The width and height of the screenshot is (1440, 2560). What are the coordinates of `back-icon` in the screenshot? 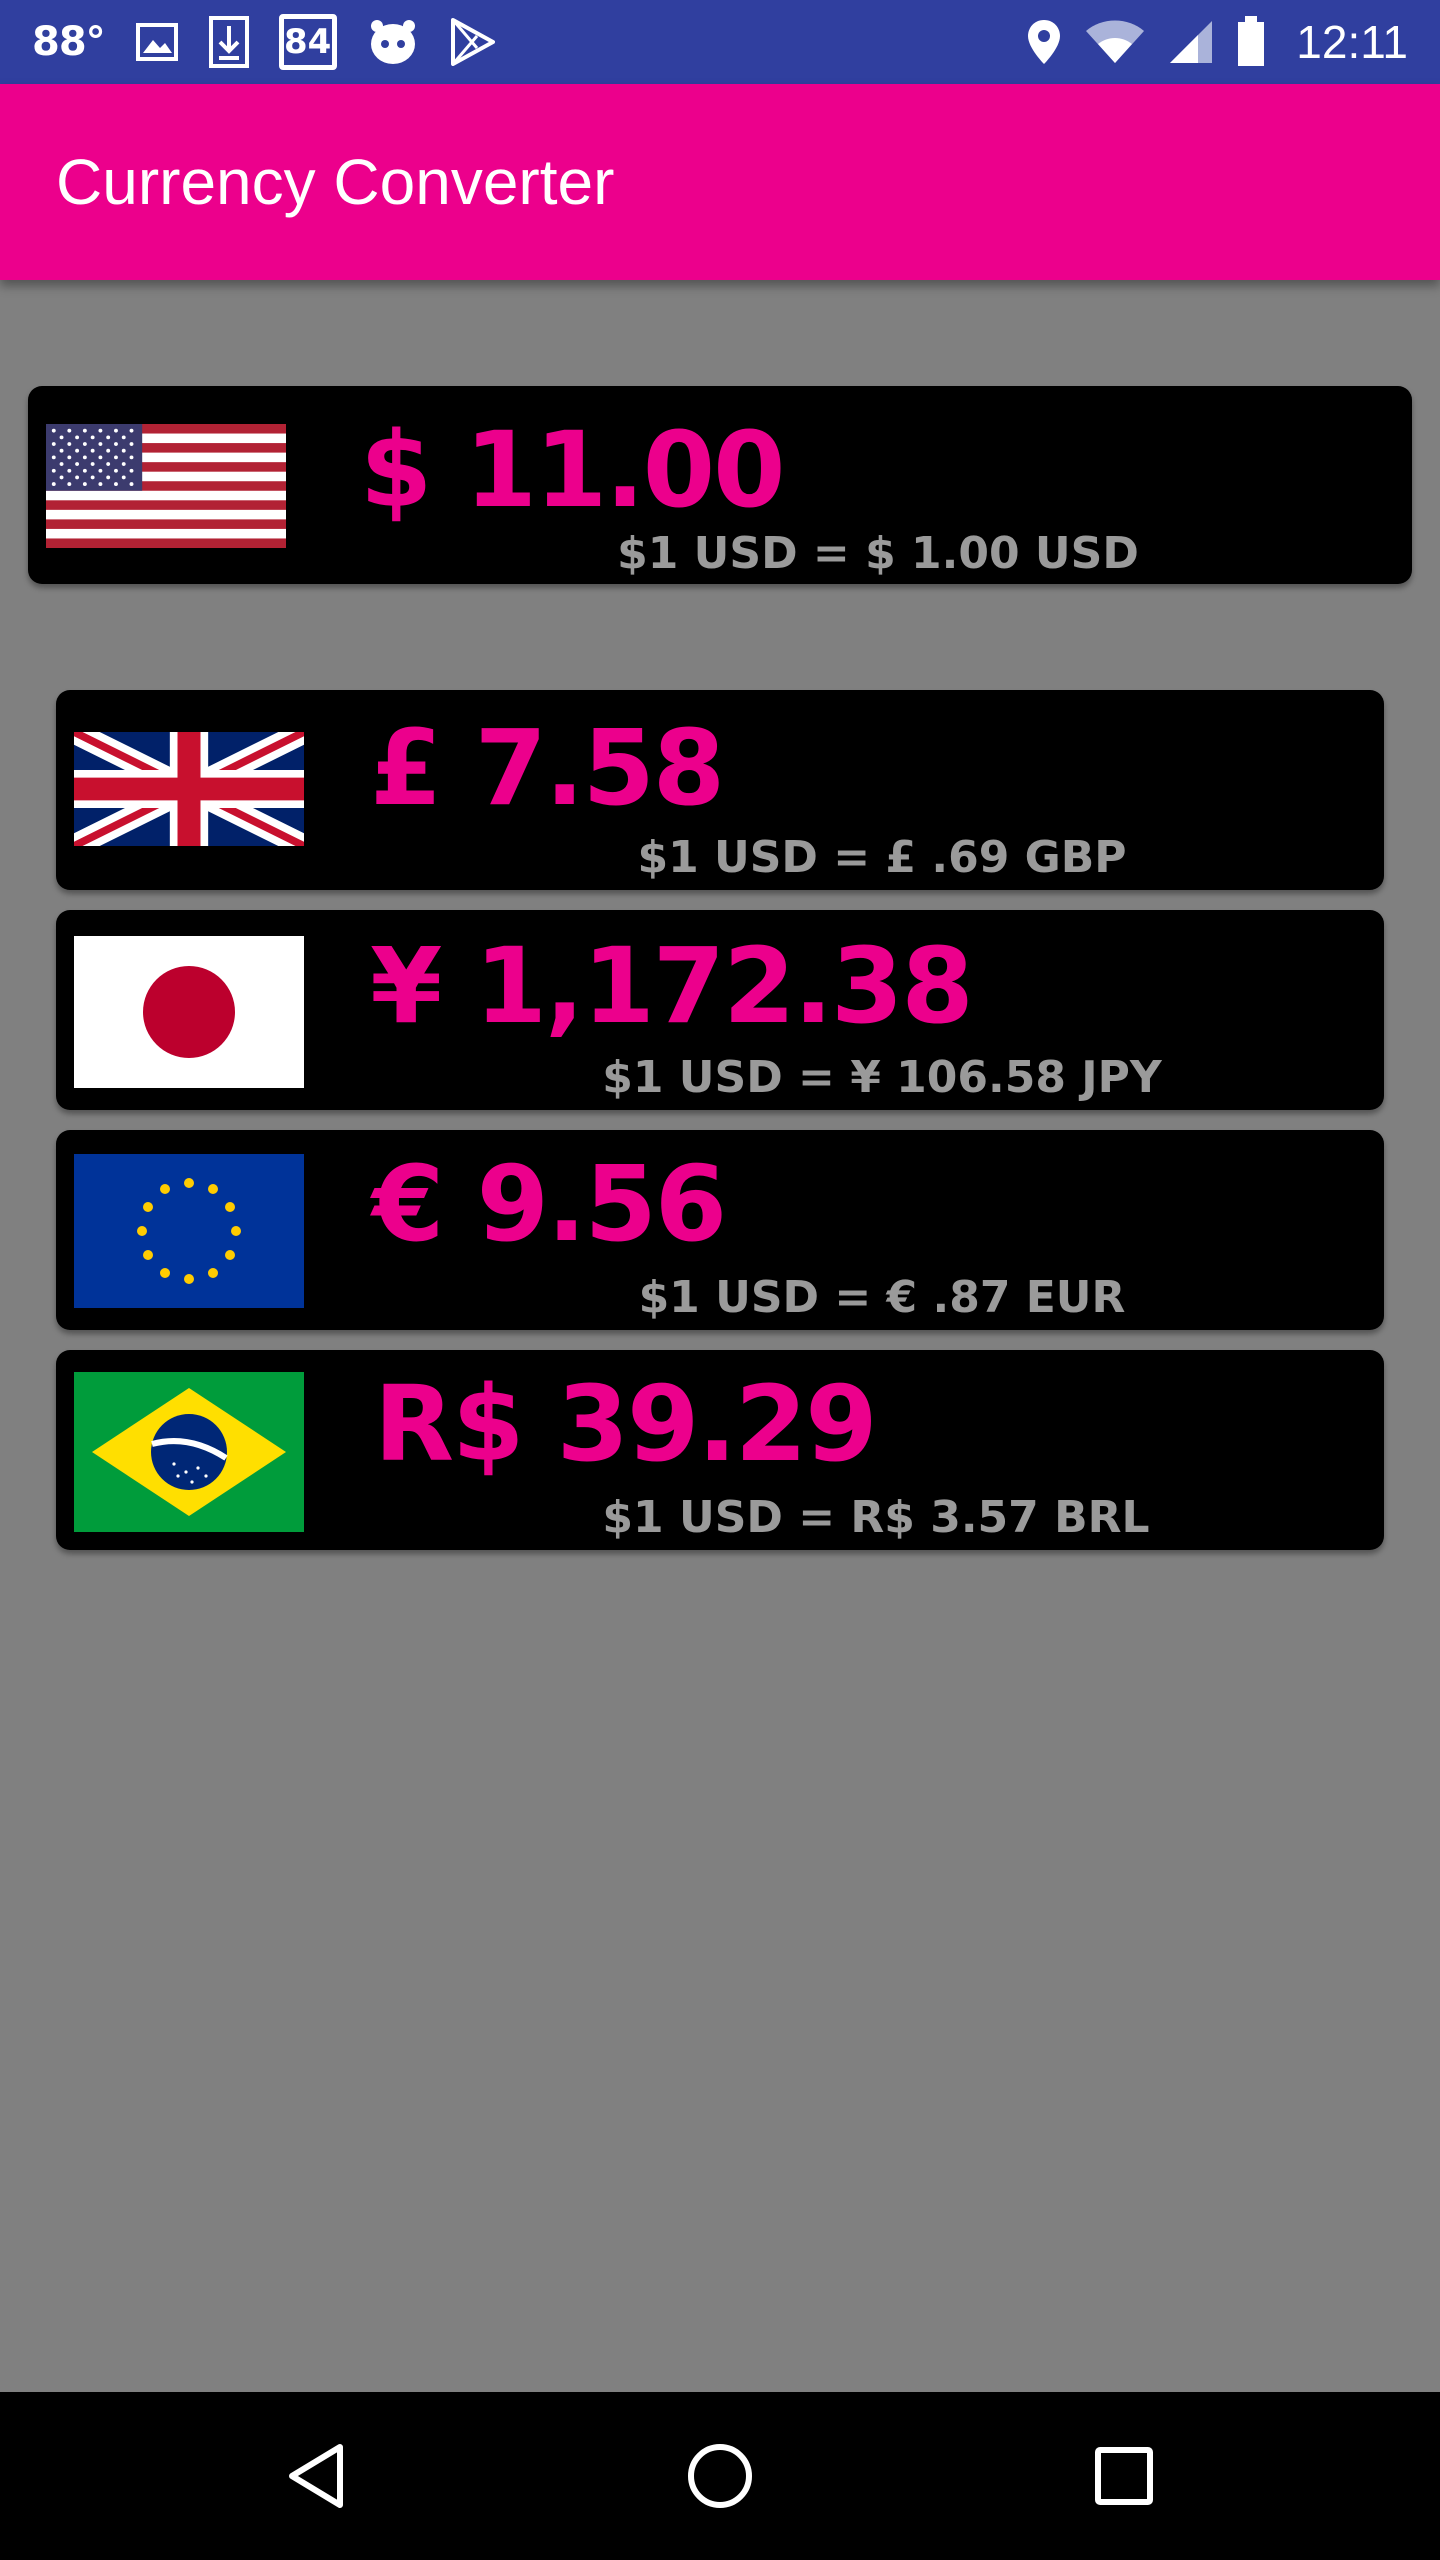 It's located at (316, 2476).